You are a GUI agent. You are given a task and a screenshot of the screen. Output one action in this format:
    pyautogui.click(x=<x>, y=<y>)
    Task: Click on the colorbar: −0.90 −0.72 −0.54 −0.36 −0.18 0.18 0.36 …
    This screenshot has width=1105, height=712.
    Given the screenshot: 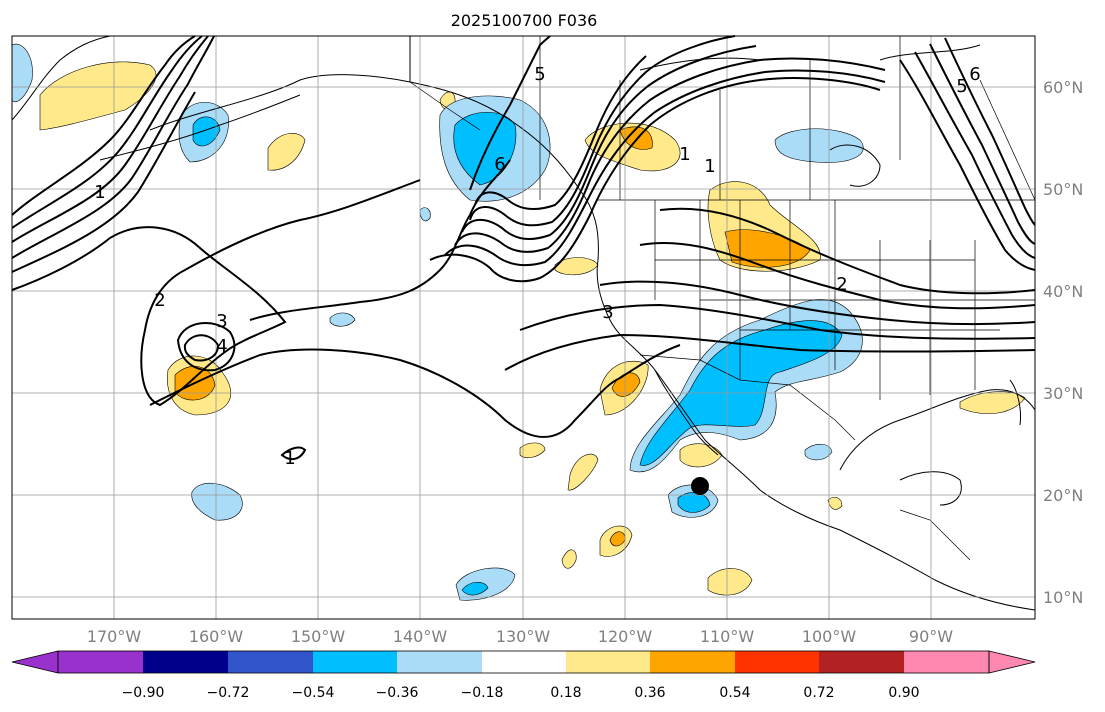 What is the action you would take?
    pyautogui.click(x=523, y=675)
    